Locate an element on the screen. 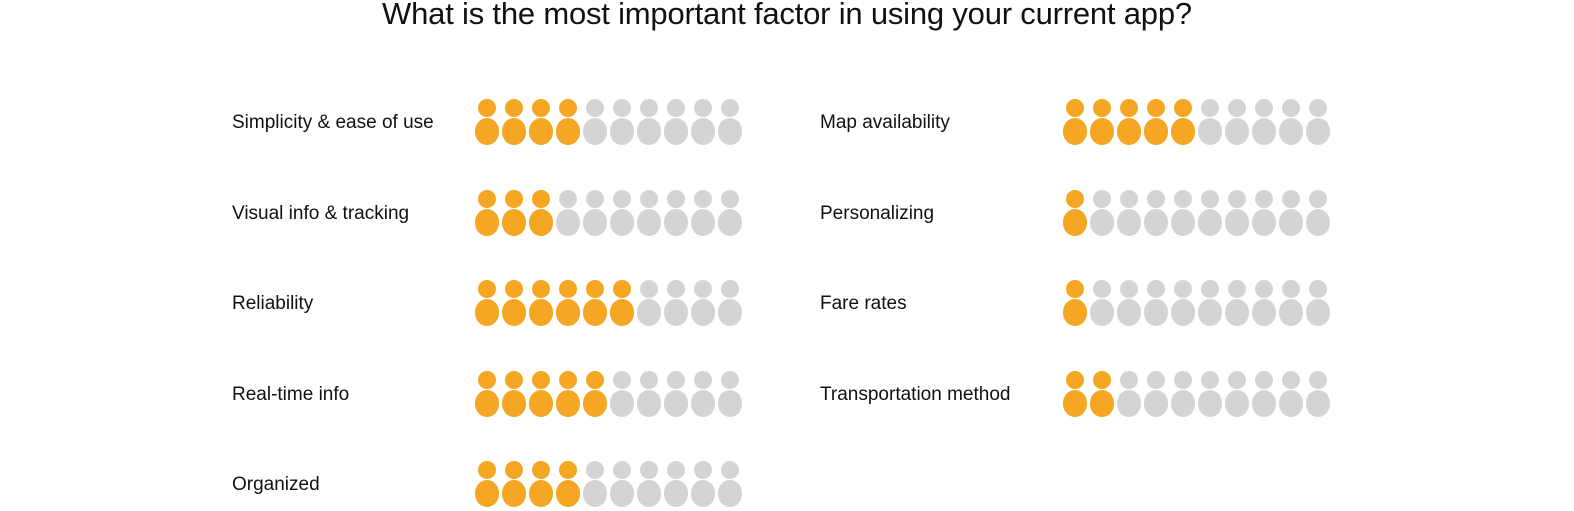 The width and height of the screenshot is (1574, 511). factor-row: Real-time info is located at coordinates (497, 395).